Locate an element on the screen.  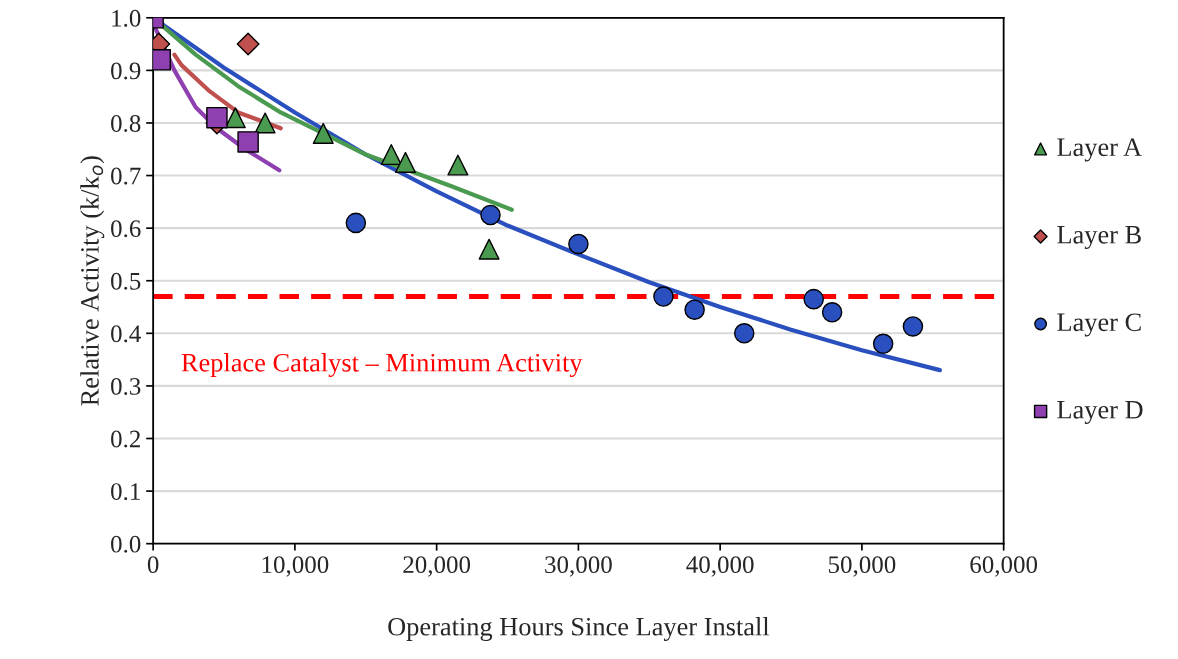
y-tick-label: 0.0 is located at coordinates (126, 544).